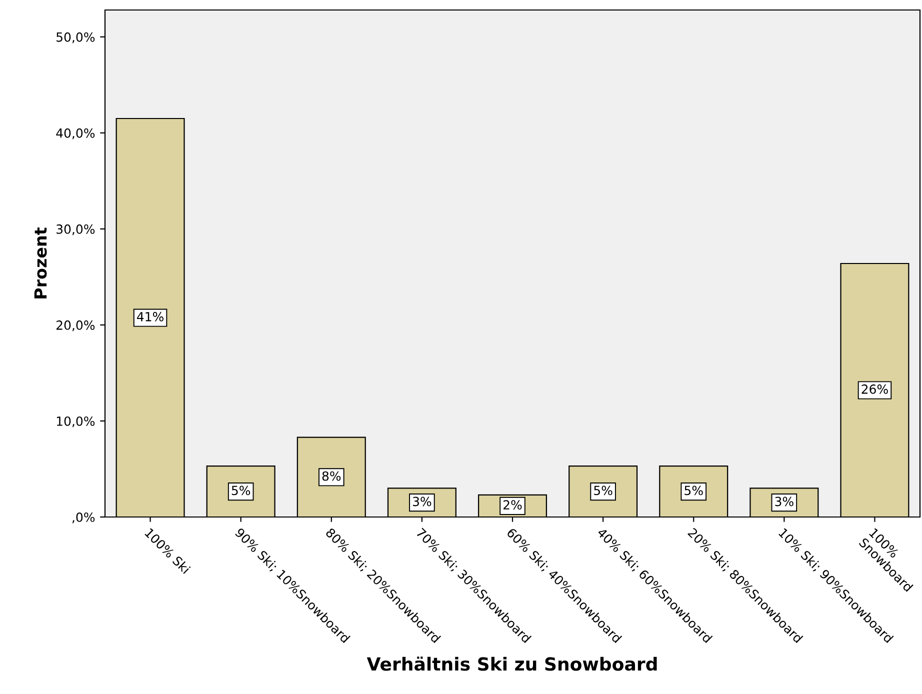 The width and height of the screenshot is (922, 694). I want to click on y-tick-label: 10,0%, so click(75, 422).